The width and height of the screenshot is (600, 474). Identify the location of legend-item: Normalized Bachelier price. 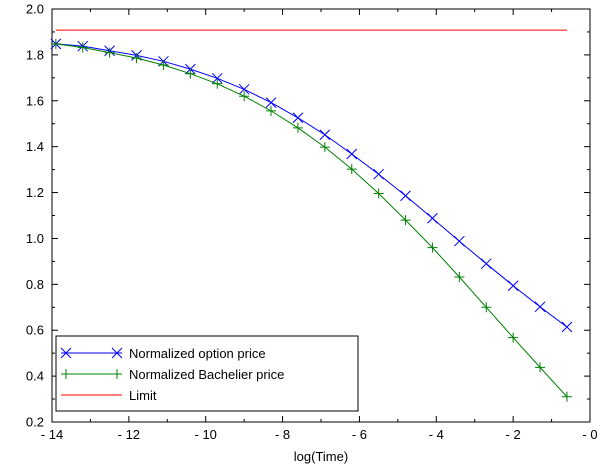
(172, 374).